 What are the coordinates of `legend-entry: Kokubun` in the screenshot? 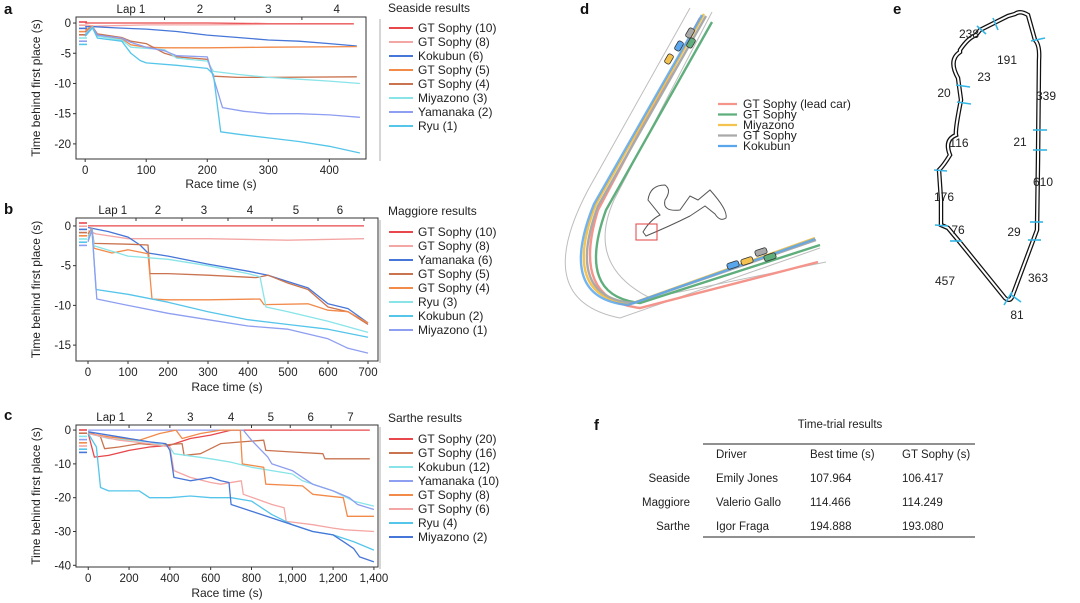 It's located at (766, 146).